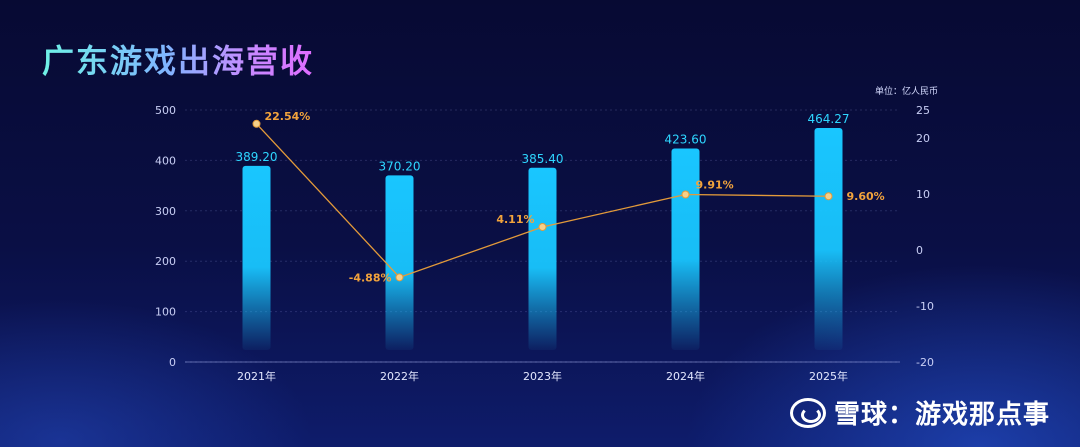 Image resolution: width=1080 pixels, height=447 pixels. Describe the element at coordinates (925, 362) in the screenshot. I see `y-right-tick-label: -20` at that location.